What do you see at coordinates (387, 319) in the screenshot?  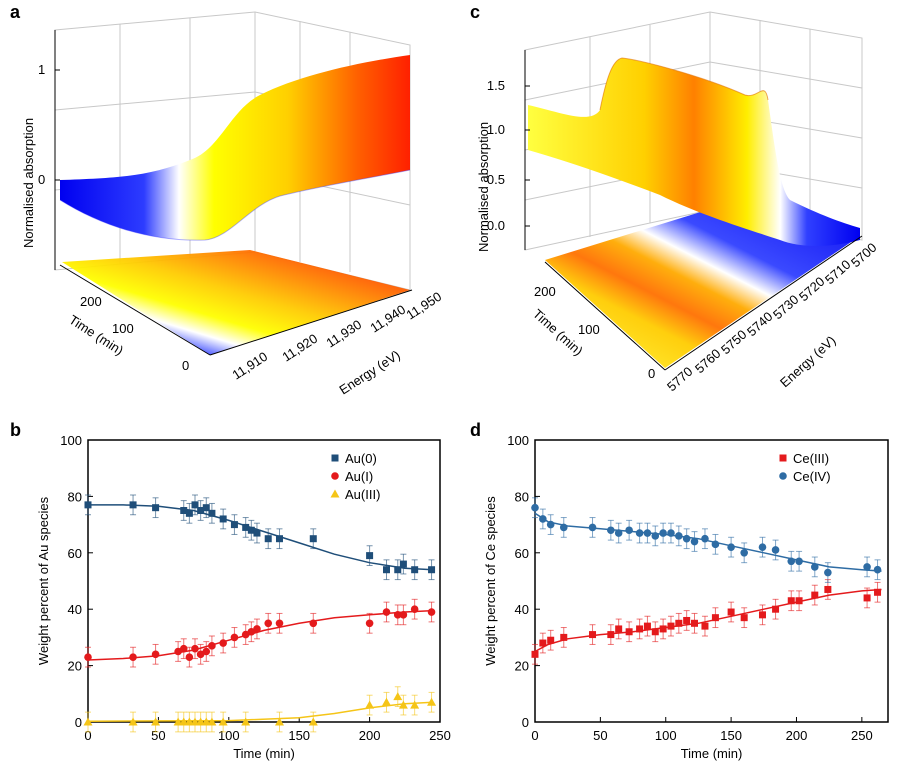 I see `panel-a-xtick-11940: 11,940` at bounding box center [387, 319].